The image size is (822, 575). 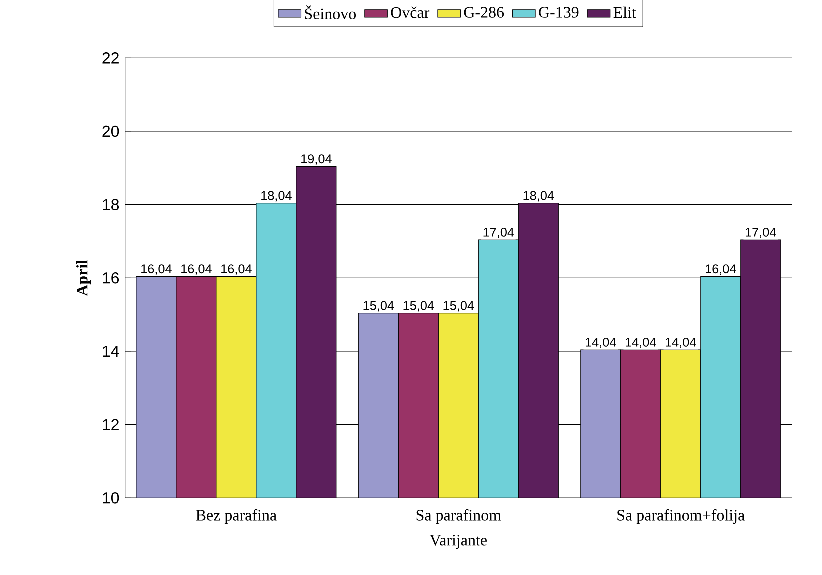 What do you see at coordinates (236, 516) in the screenshot?
I see `x-tick-label: Bez parafina` at bounding box center [236, 516].